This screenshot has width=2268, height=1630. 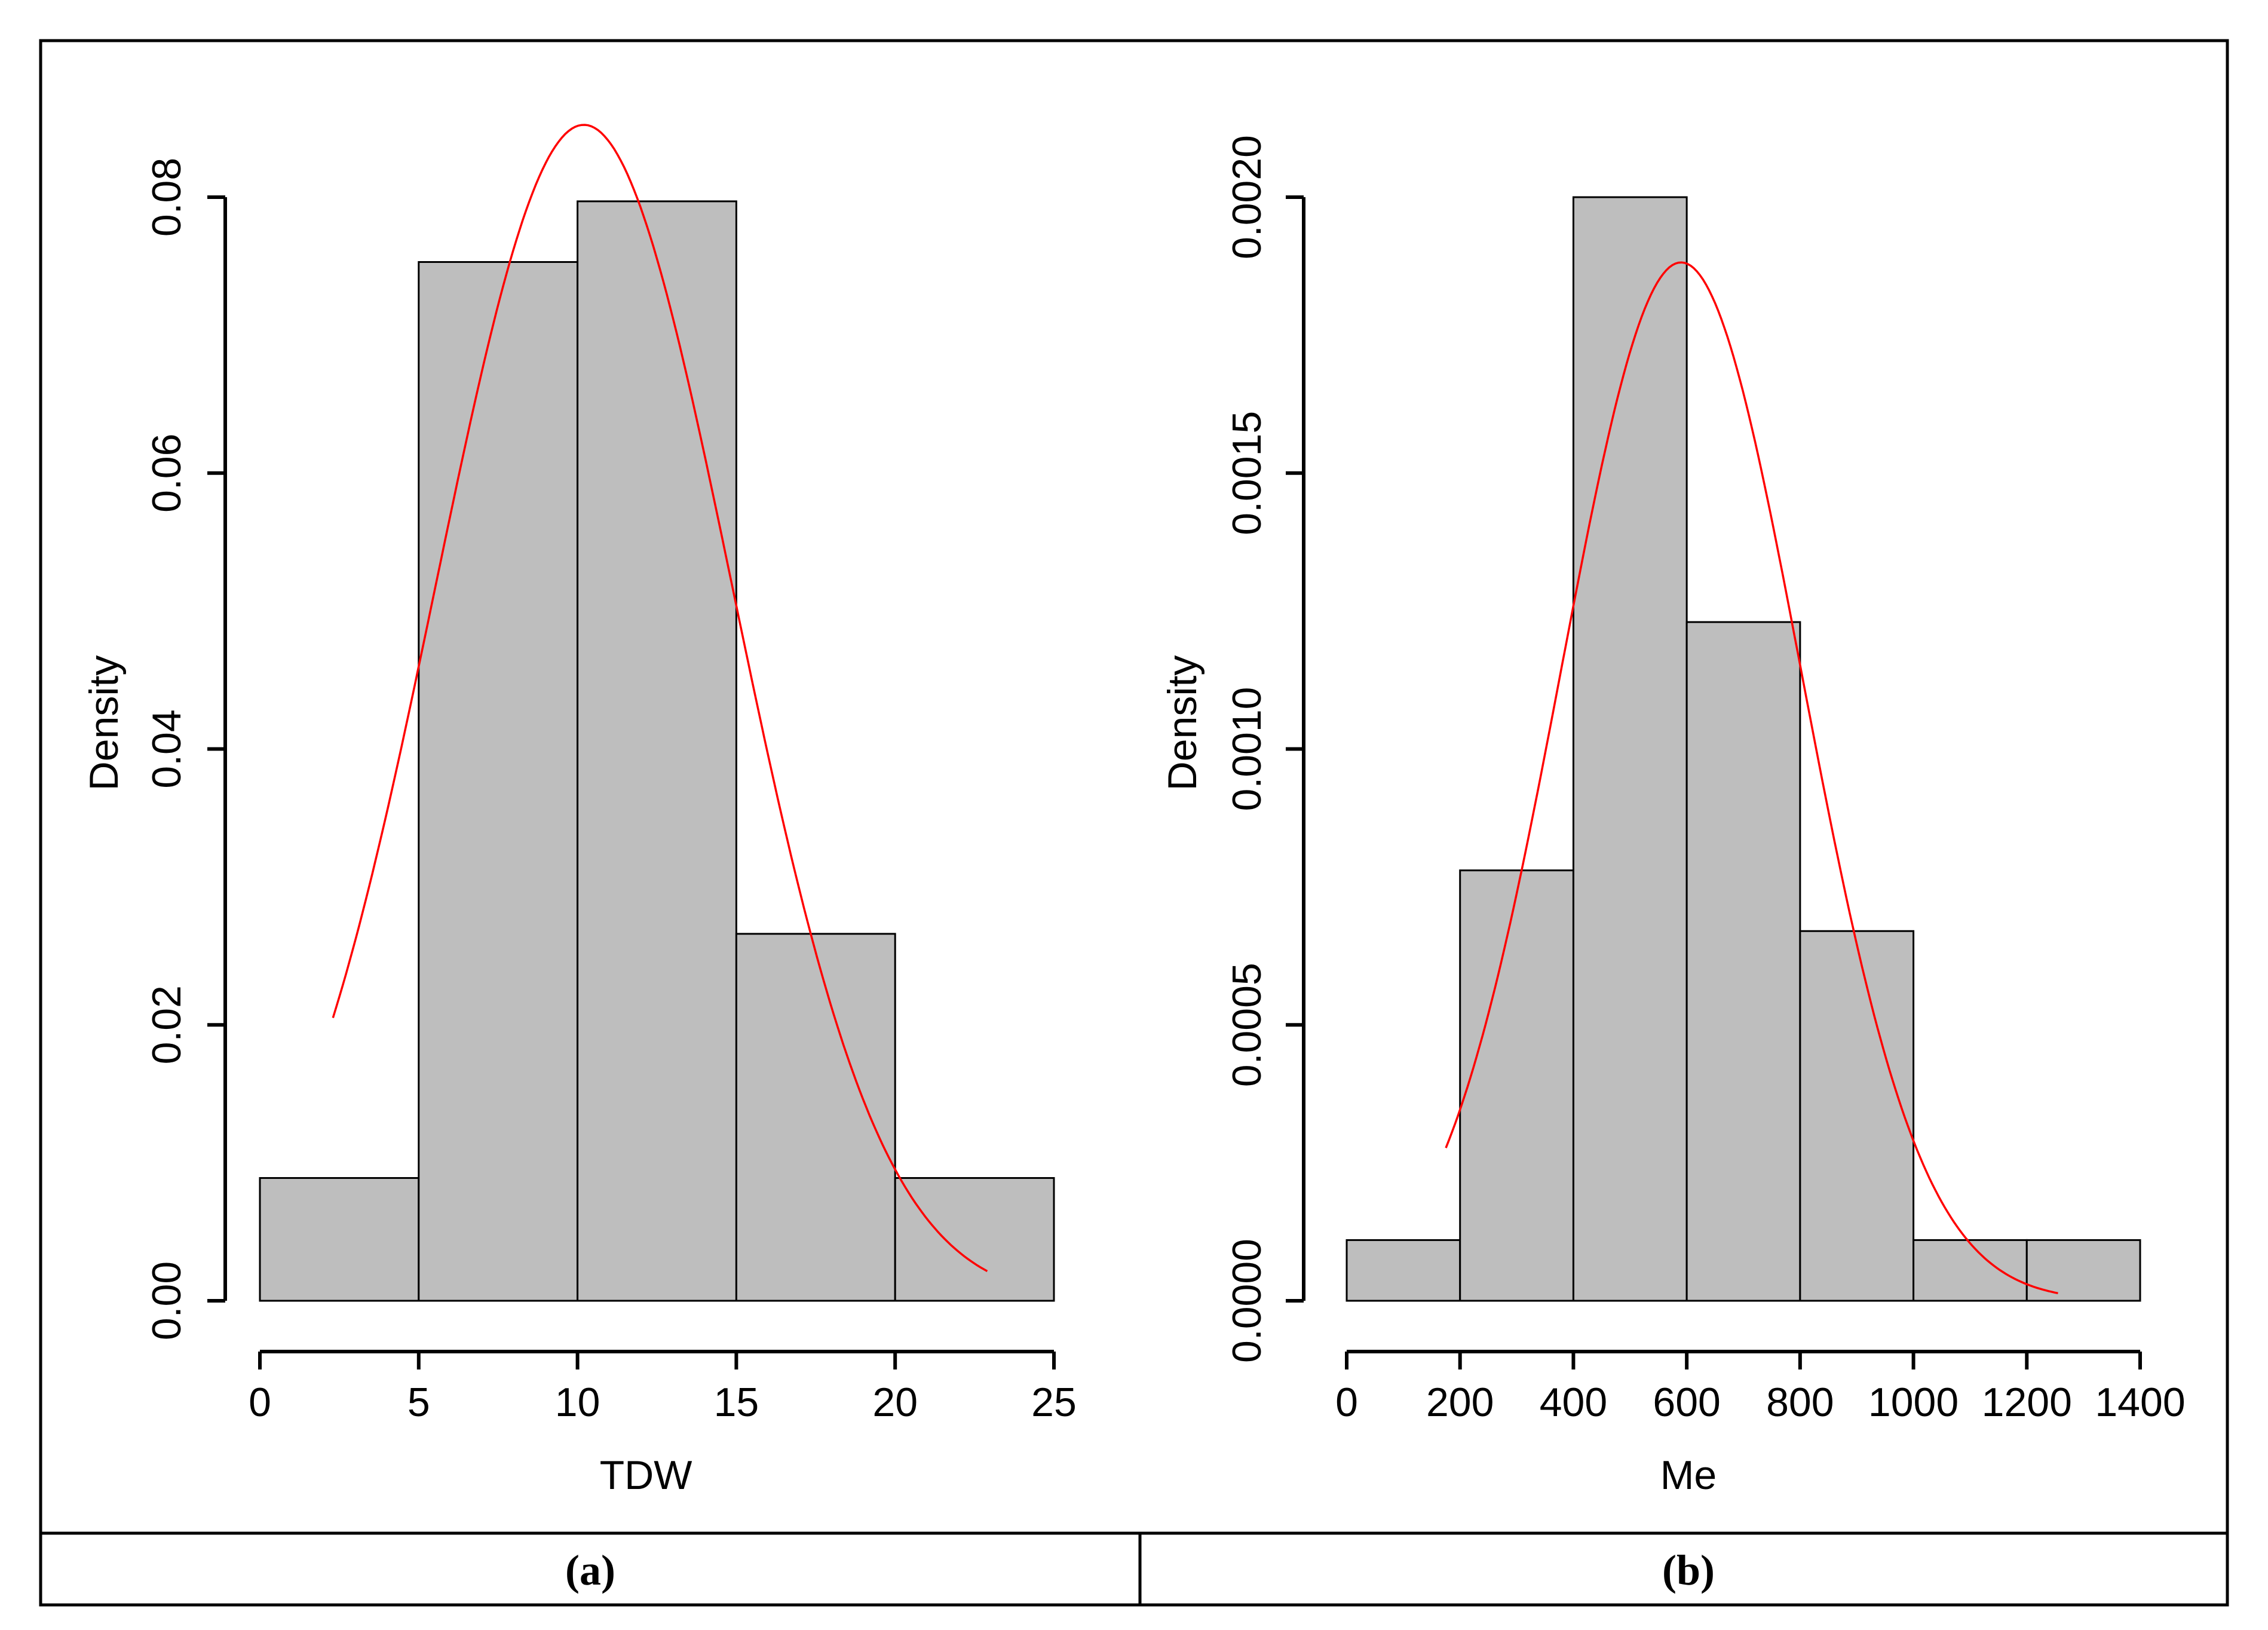 I want to click on x-tick-label-me-5: 1000, so click(x=1914, y=1403).